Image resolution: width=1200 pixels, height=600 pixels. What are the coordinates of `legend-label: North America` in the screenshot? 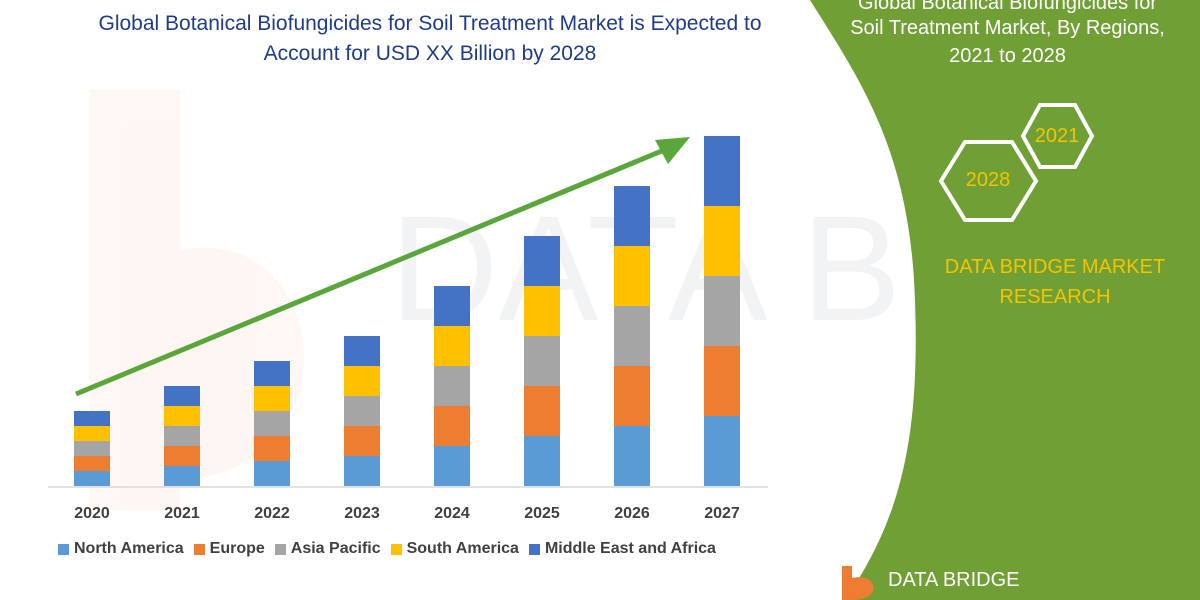 It's located at (129, 548).